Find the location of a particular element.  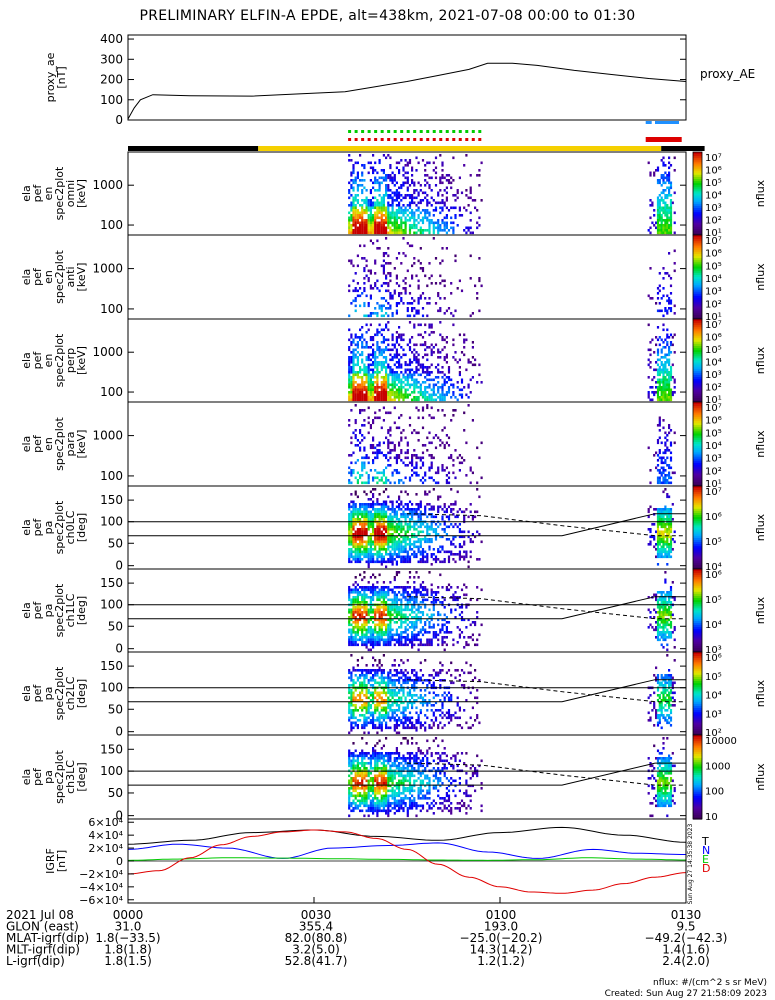

colorbar-tick: 10⁷ is located at coordinates (713, 241).